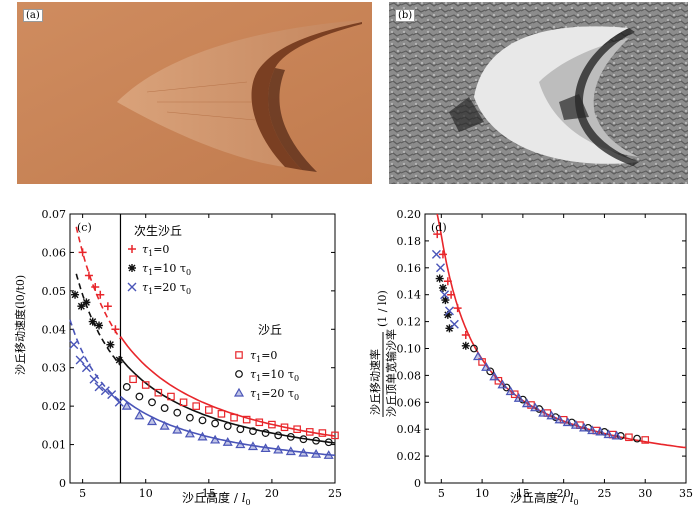 This screenshot has height=525, width=700. Describe the element at coordinates (375, 382) in the screenshot. I see `chart-d-y-label-num: 沙丘移动速率` at that location.